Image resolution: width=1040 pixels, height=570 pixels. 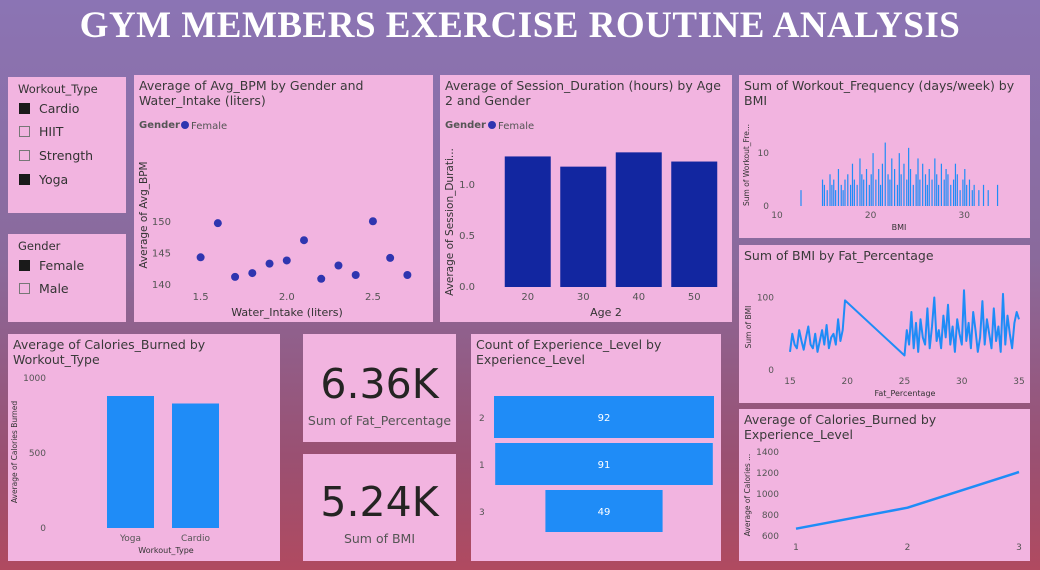 What do you see at coordinates (777, 216) in the screenshot?
I see `x-tick-label: 10` at bounding box center [777, 216].